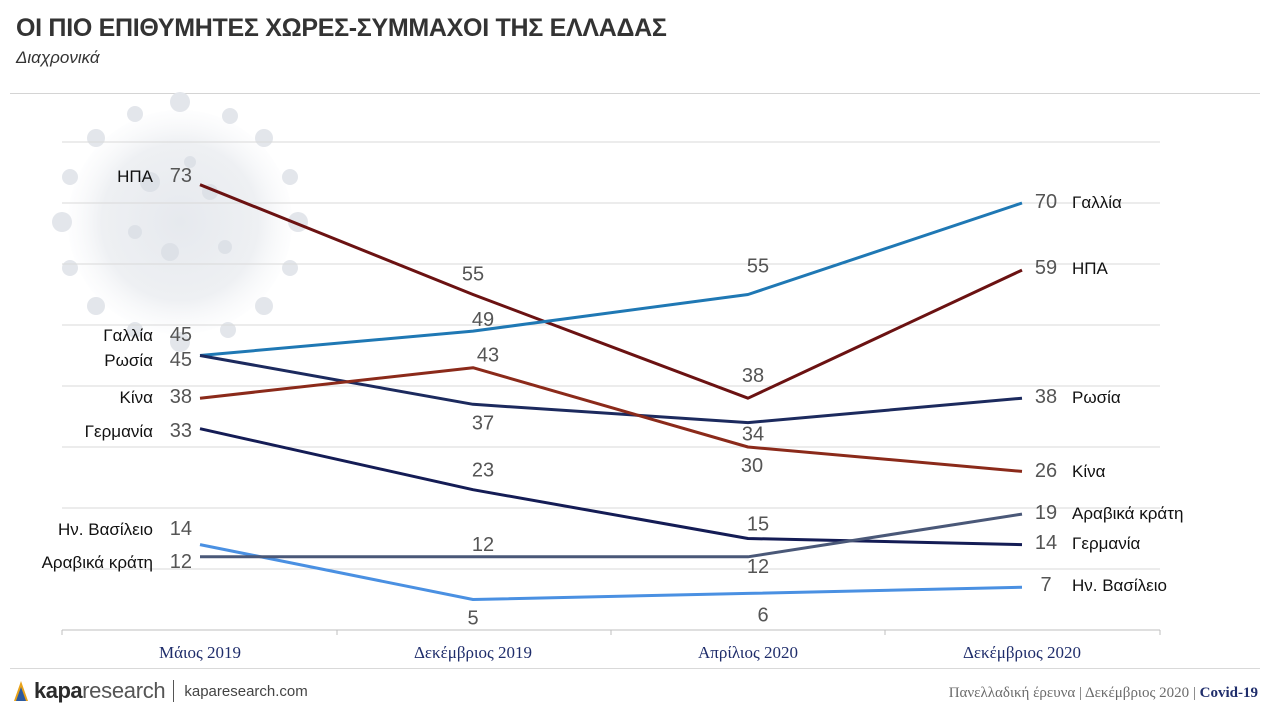 Image resolution: width=1272 pixels, height=712 pixels. Describe the element at coordinates (1046, 202) in the screenshot. I see `data-label: 70` at that location.